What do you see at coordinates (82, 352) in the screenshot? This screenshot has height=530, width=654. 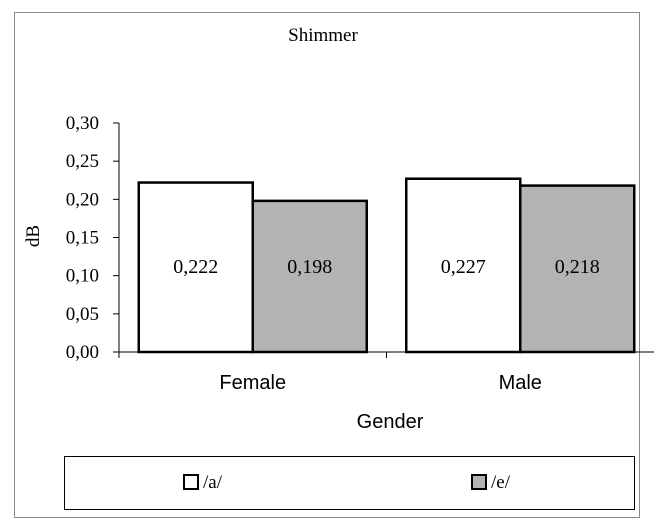 I see `y-tick-label: 0,00` at bounding box center [82, 352].